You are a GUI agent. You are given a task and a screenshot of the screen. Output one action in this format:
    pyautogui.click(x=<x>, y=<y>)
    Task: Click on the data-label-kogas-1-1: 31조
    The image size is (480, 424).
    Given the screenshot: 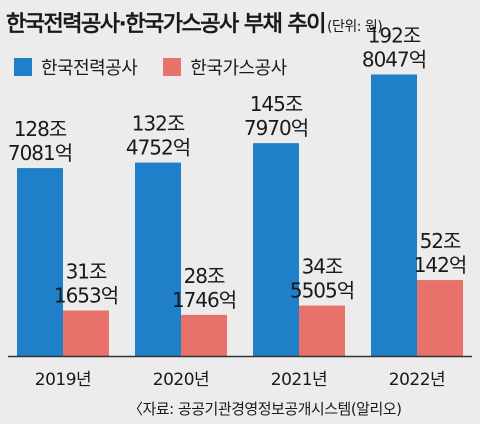 What is the action you would take?
    pyautogui.click(x=86, y=271)
    